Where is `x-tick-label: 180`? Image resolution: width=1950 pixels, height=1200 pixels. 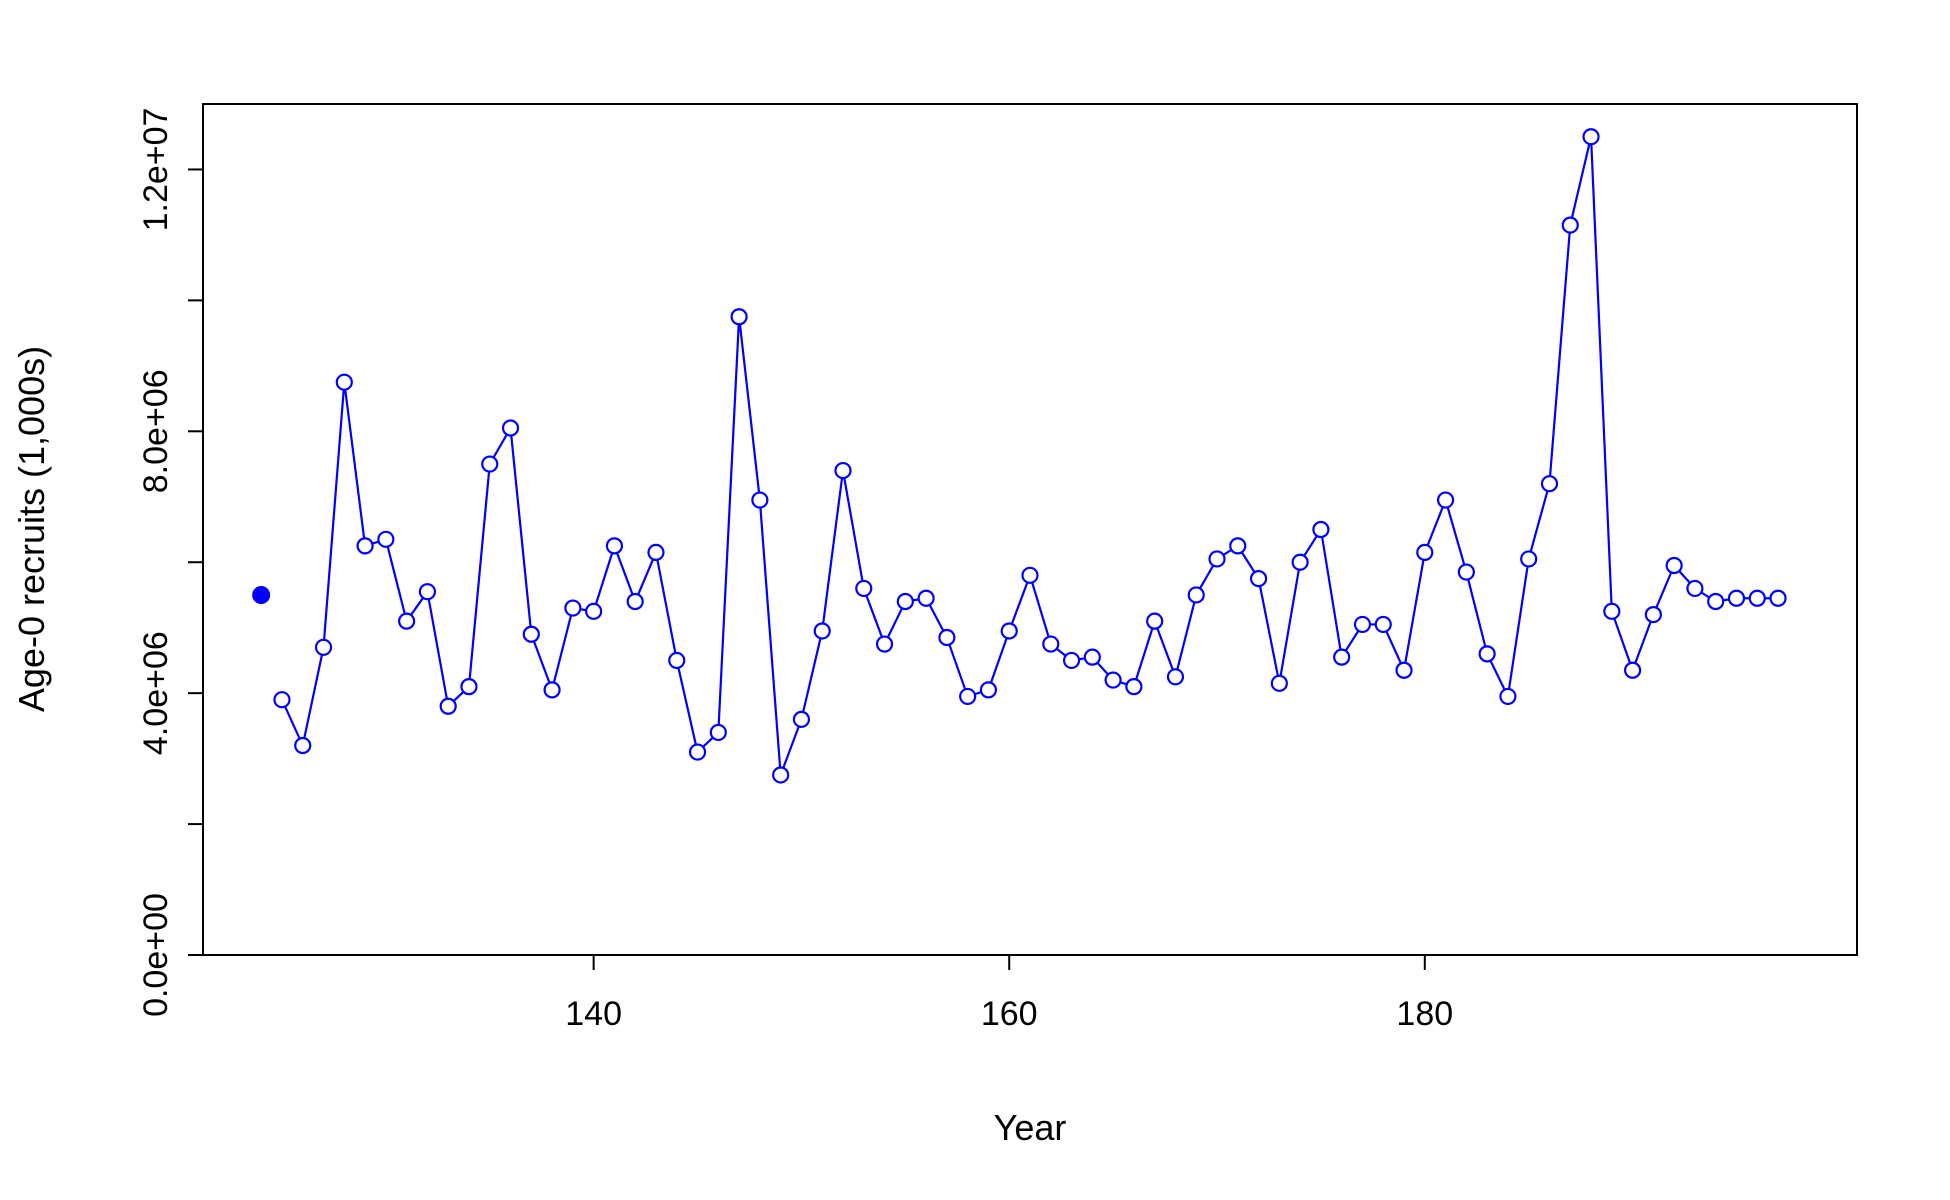 x-tick-label: 180 is located at coordinates (1424, 1014).